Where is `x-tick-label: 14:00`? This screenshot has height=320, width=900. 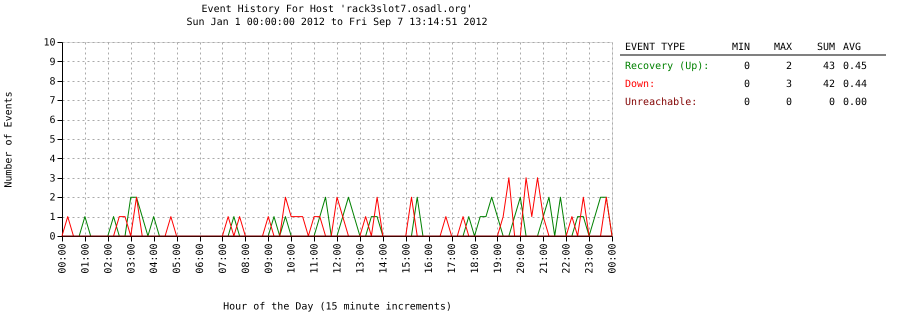
x-tick-label: 14:00 is located at coordinates (384, 259).